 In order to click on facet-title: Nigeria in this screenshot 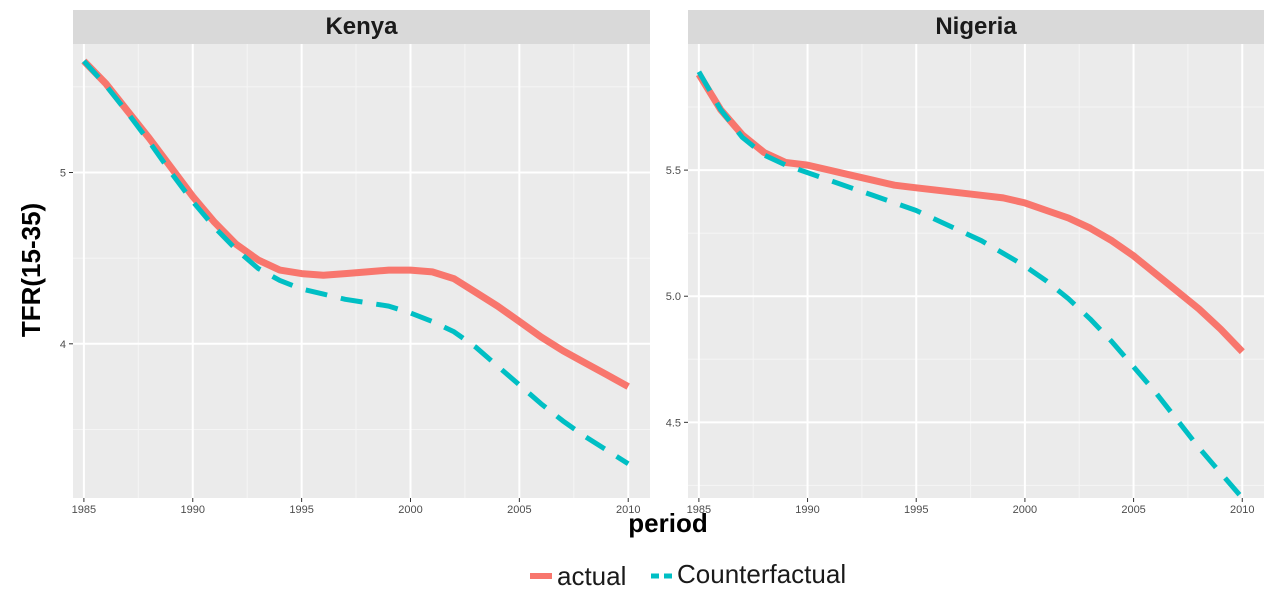, I will do `click(976, 26)`.